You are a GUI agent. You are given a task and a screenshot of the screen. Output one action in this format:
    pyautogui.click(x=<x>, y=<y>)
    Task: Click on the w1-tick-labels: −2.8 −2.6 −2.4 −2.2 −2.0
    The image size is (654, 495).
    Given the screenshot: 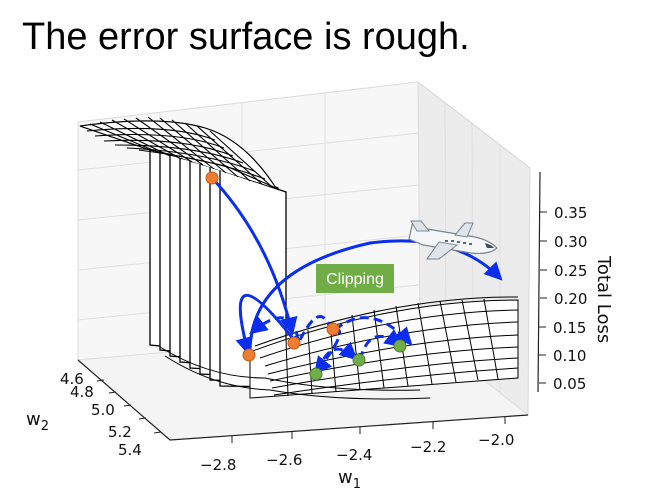 What is the action you would take?
    pyautogui.click(x=357, y=452)
    